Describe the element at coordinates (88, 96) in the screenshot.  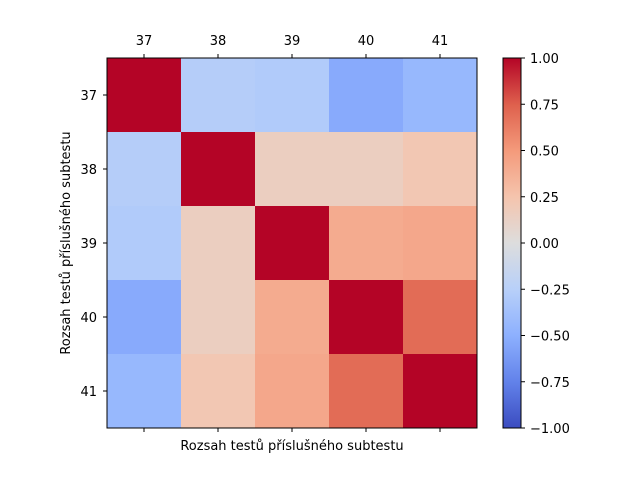
I see `y-tick-label: 37` at that location.